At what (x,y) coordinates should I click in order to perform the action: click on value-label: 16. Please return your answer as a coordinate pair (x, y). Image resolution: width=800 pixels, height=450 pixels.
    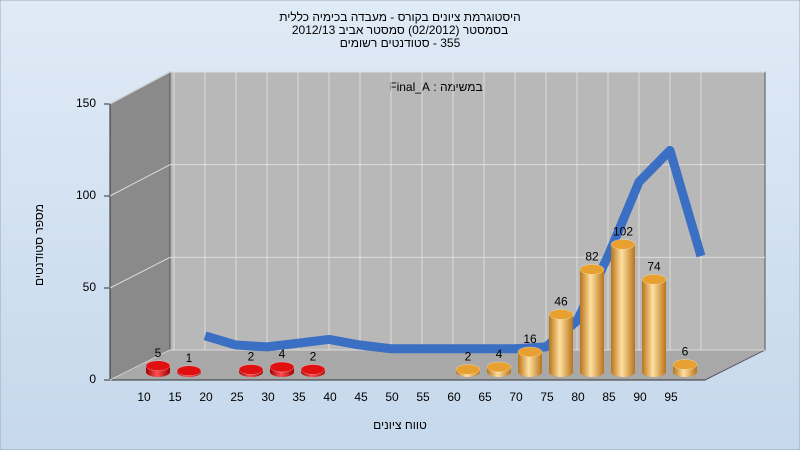
    Looking at the image, I should click on (530, 339).